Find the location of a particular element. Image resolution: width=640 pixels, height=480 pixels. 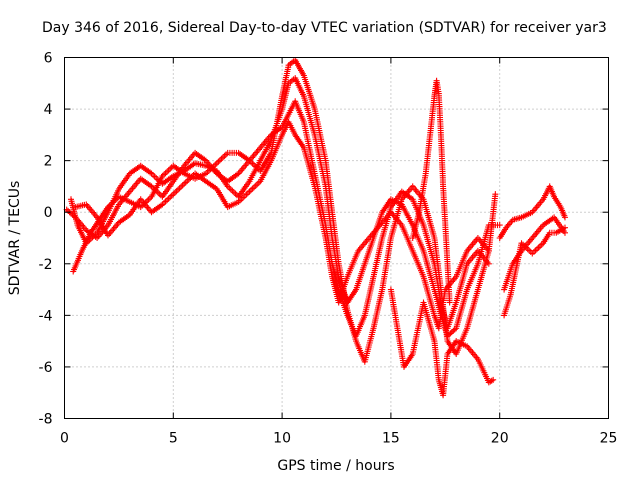

x-tick-label: 20 is located at coordinates (500, 439).